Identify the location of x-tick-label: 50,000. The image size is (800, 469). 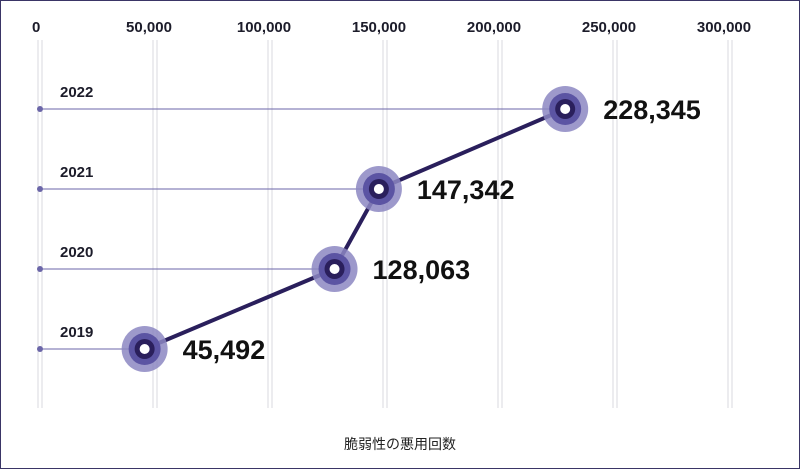
(149, 27).